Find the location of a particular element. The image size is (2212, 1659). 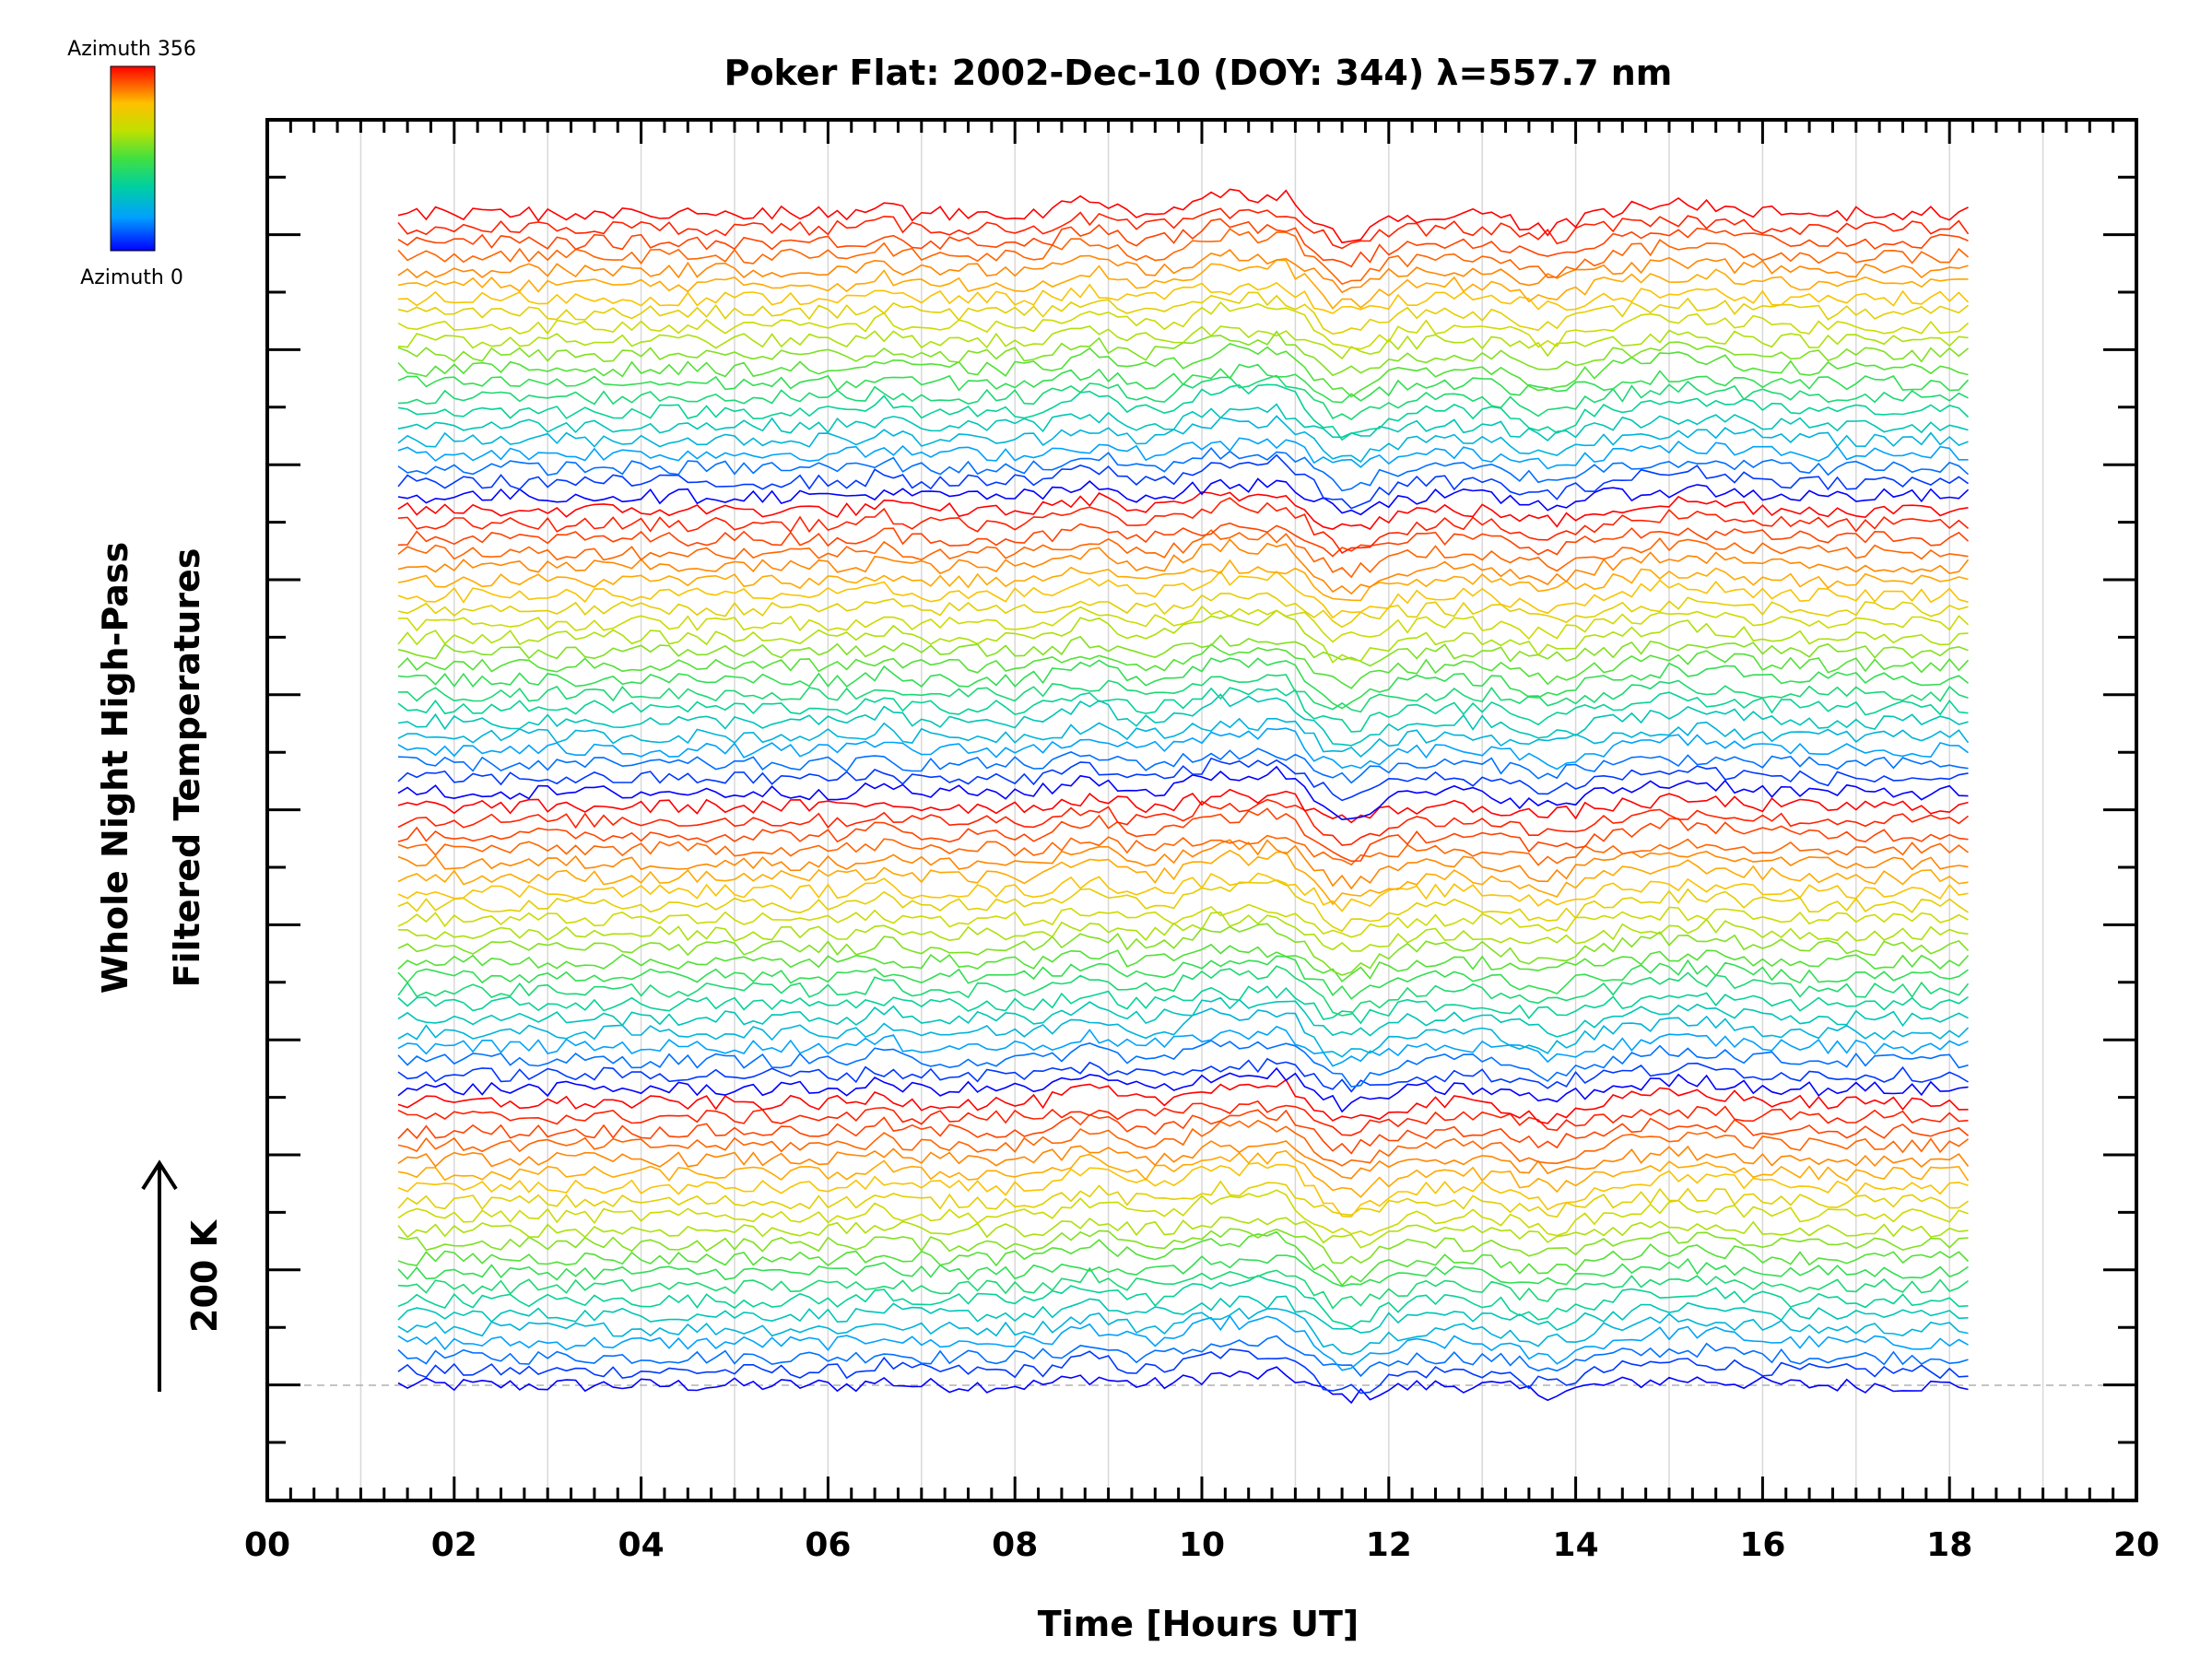

x-tick-label: 14 is located at coordinates (1576, 1545).